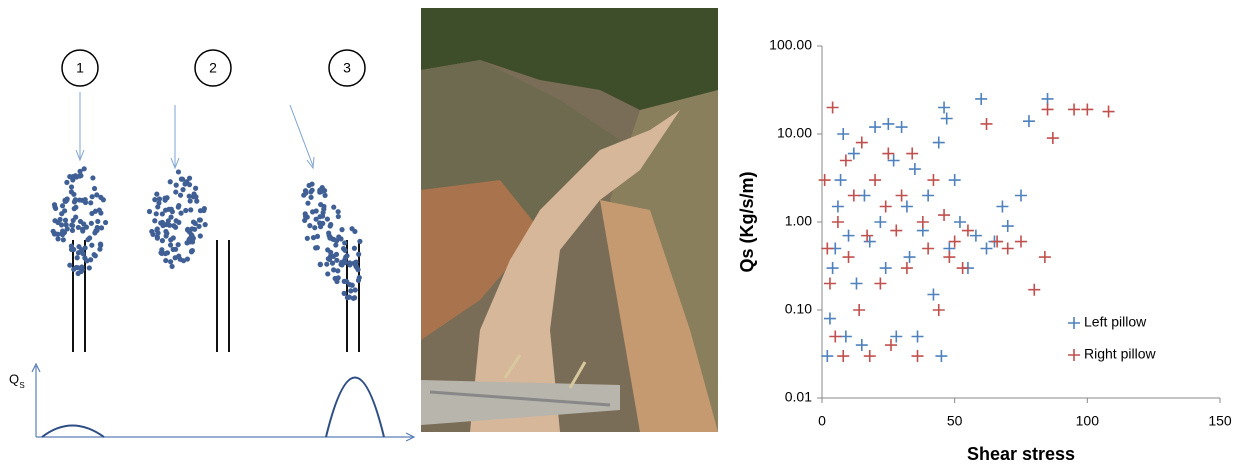  Describe the element at coordinates (1120, 354) in the screenshot. I see `legend-label: Right pillow` at that location.